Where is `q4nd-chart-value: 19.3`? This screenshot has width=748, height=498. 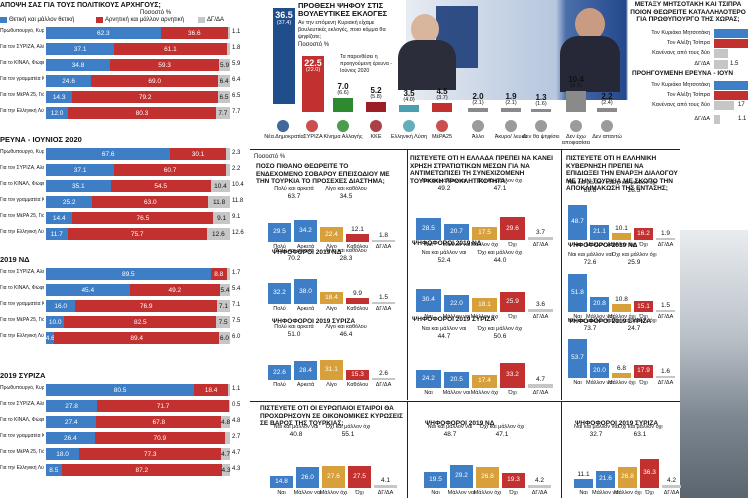
q4nd-chart-value: 19.3 is located at coordinates (513, 480).